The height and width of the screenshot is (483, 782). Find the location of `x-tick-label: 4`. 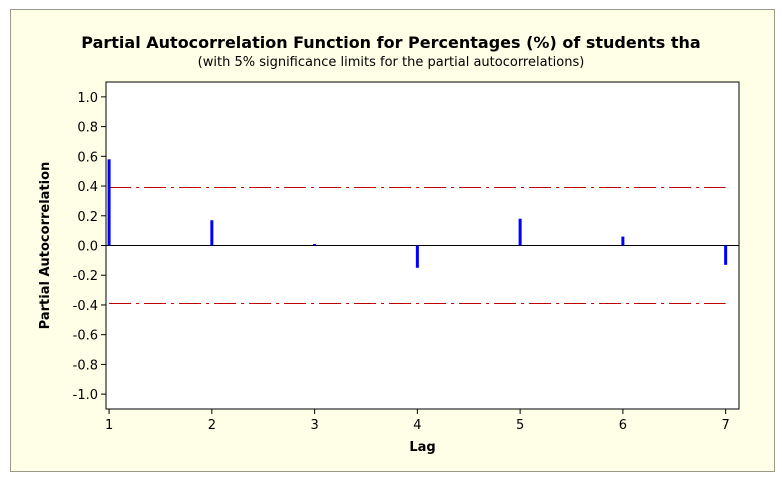

x-tick-label: 4 is located at coordinates (417, 425).